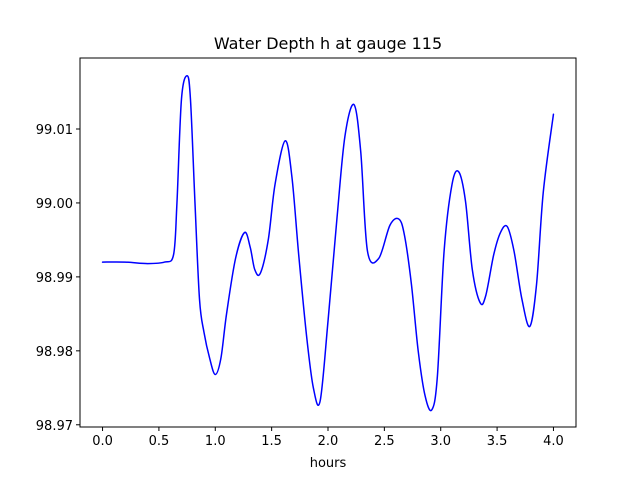 Image resolution: width=640 pixels, height=485 pixels. I want to click on x-tick-label: 3.5, so click(497, 441).